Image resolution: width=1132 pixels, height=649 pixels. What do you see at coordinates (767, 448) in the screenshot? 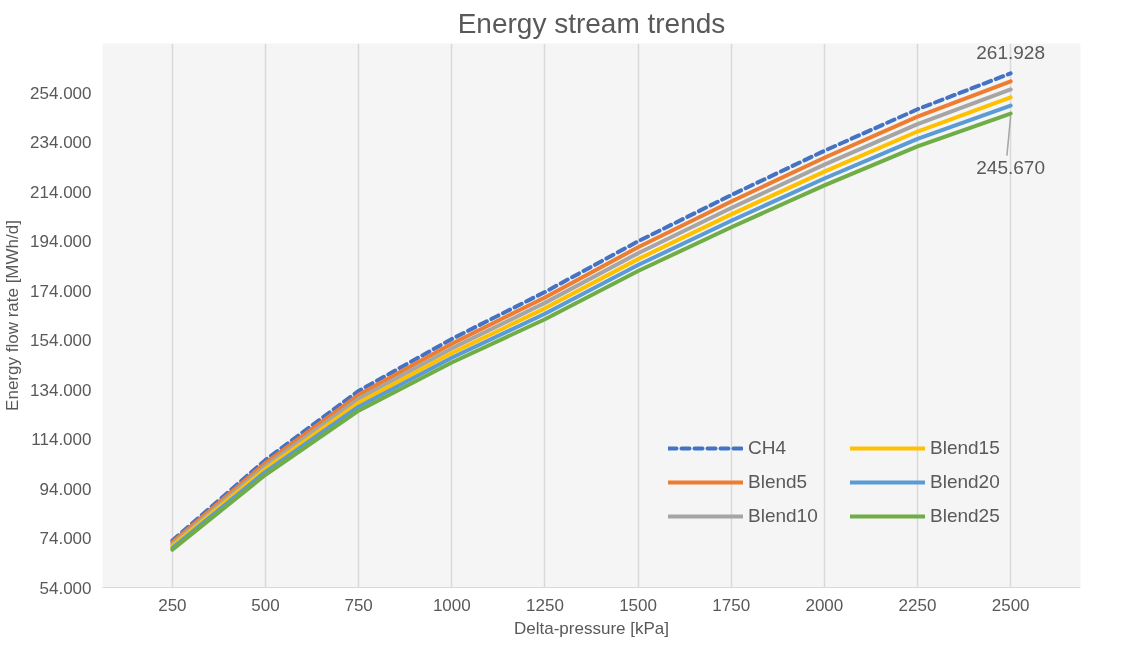
I see `legend-label: CH4` at bounding box center [767, 448].